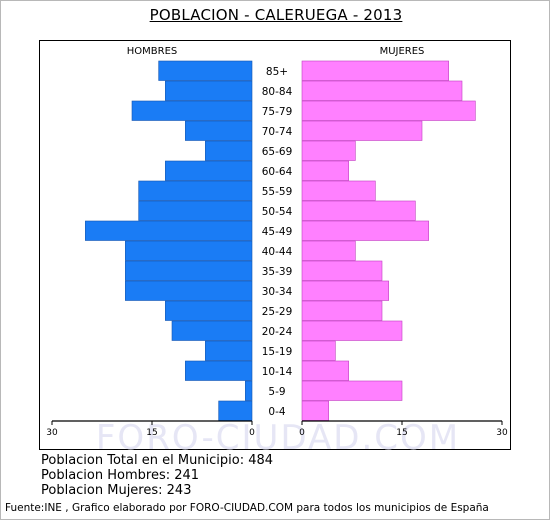 This screenshot has width=550, height=520. Describe the element at coordinates (157, 460) in the screenshot. I see `stat-total: Poblacion Total en el Municipio: 484` at that location.